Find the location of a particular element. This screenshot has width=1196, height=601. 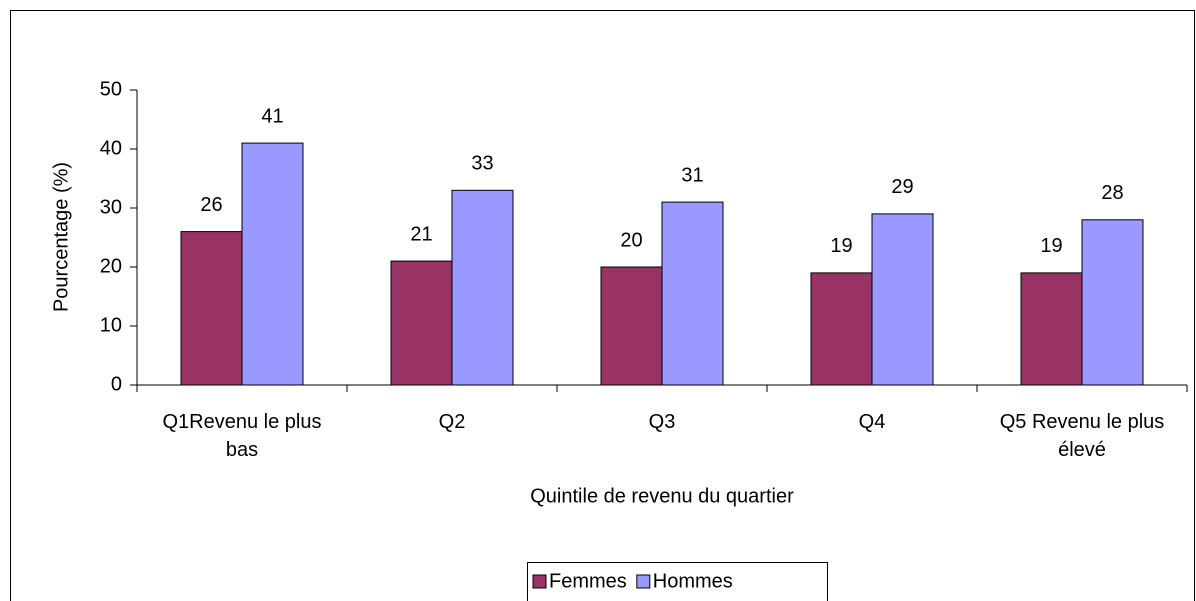

legend-box is located at coordinates (677, 581).